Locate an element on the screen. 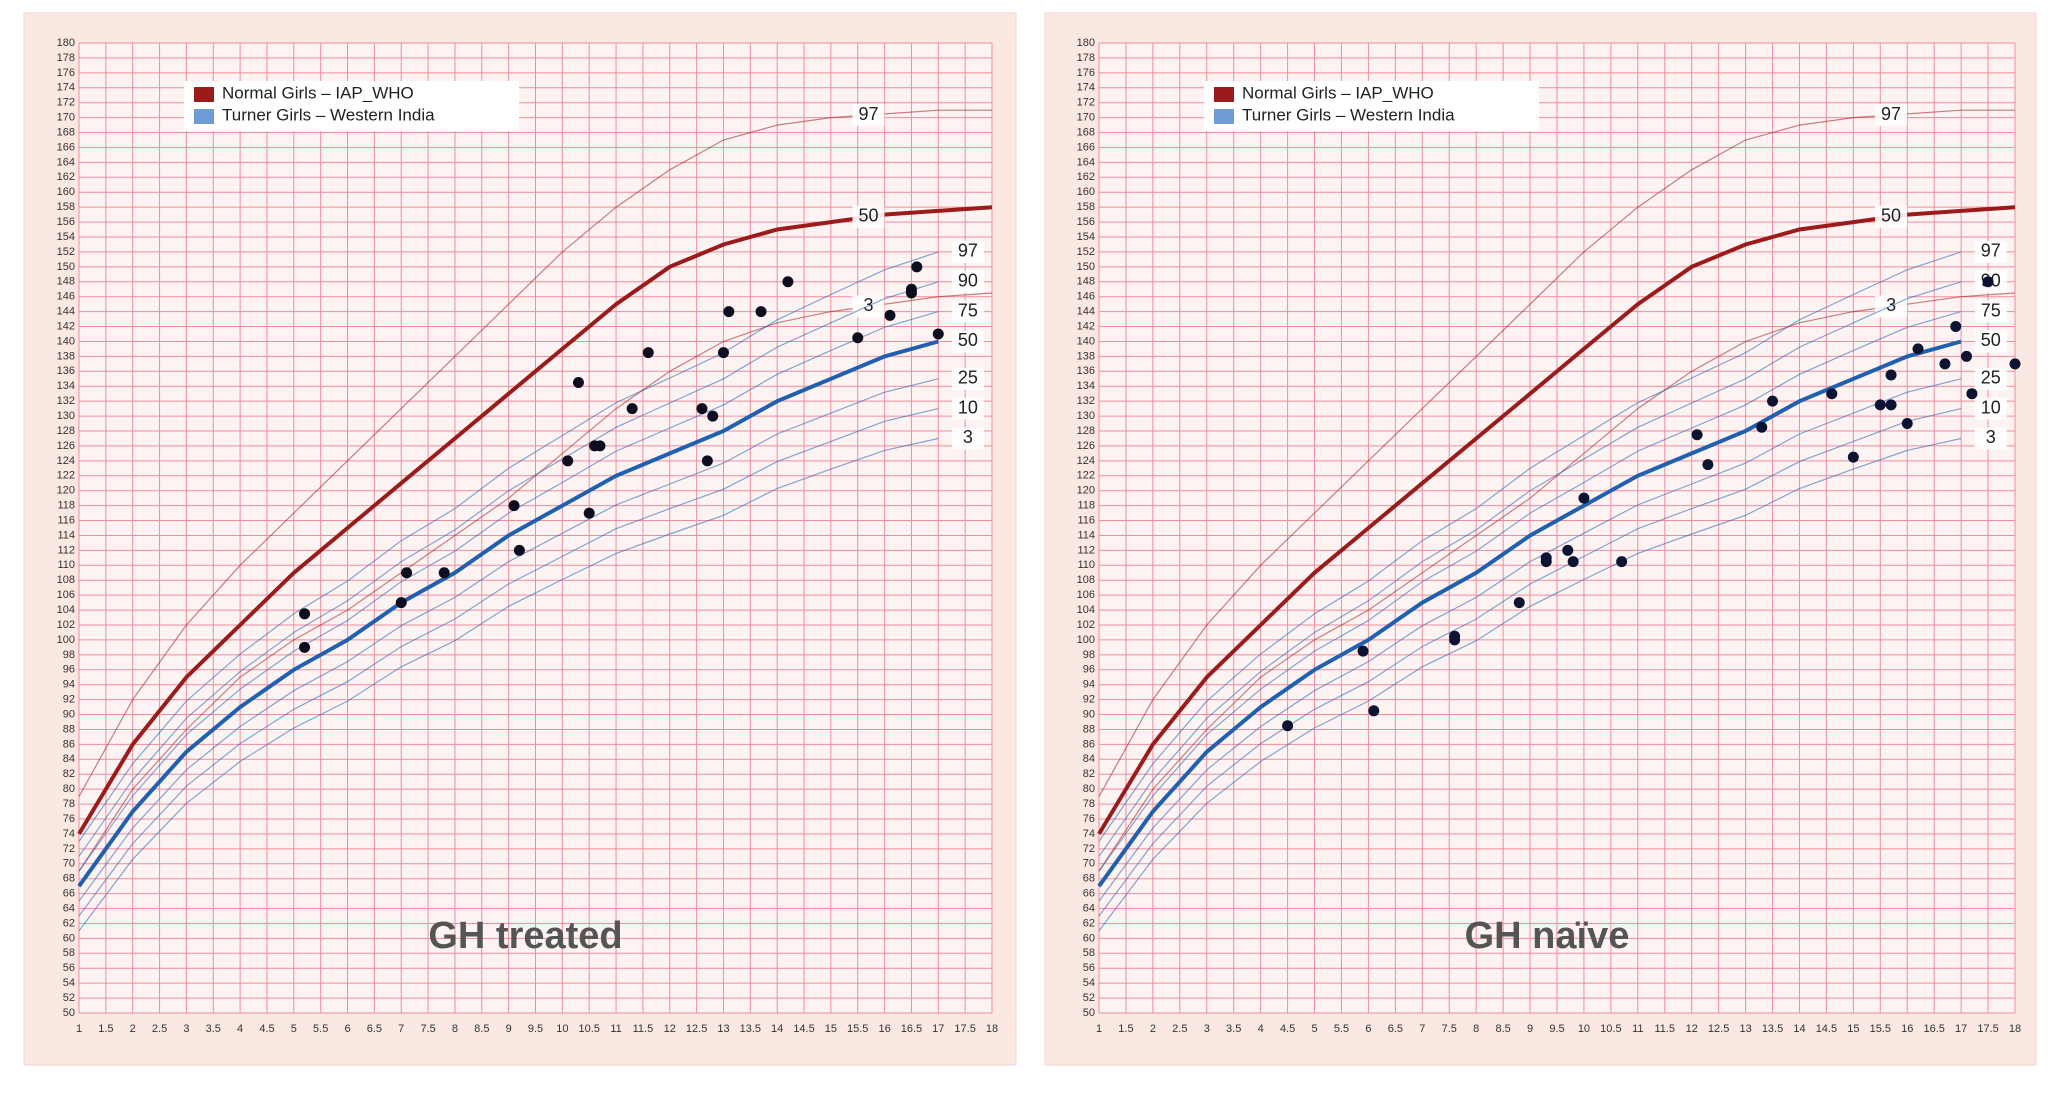 Image resolution: width=2056 pixels, height=1094 pixels. y-tick-label: 154 is located at coordinates (1086, 237).